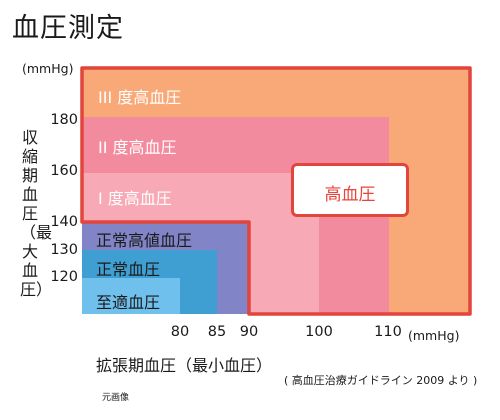  What do you see at coordinates (116, 398) in the screenshot?
I see `image-caption: 元画像` at bounding box center [116, 398].